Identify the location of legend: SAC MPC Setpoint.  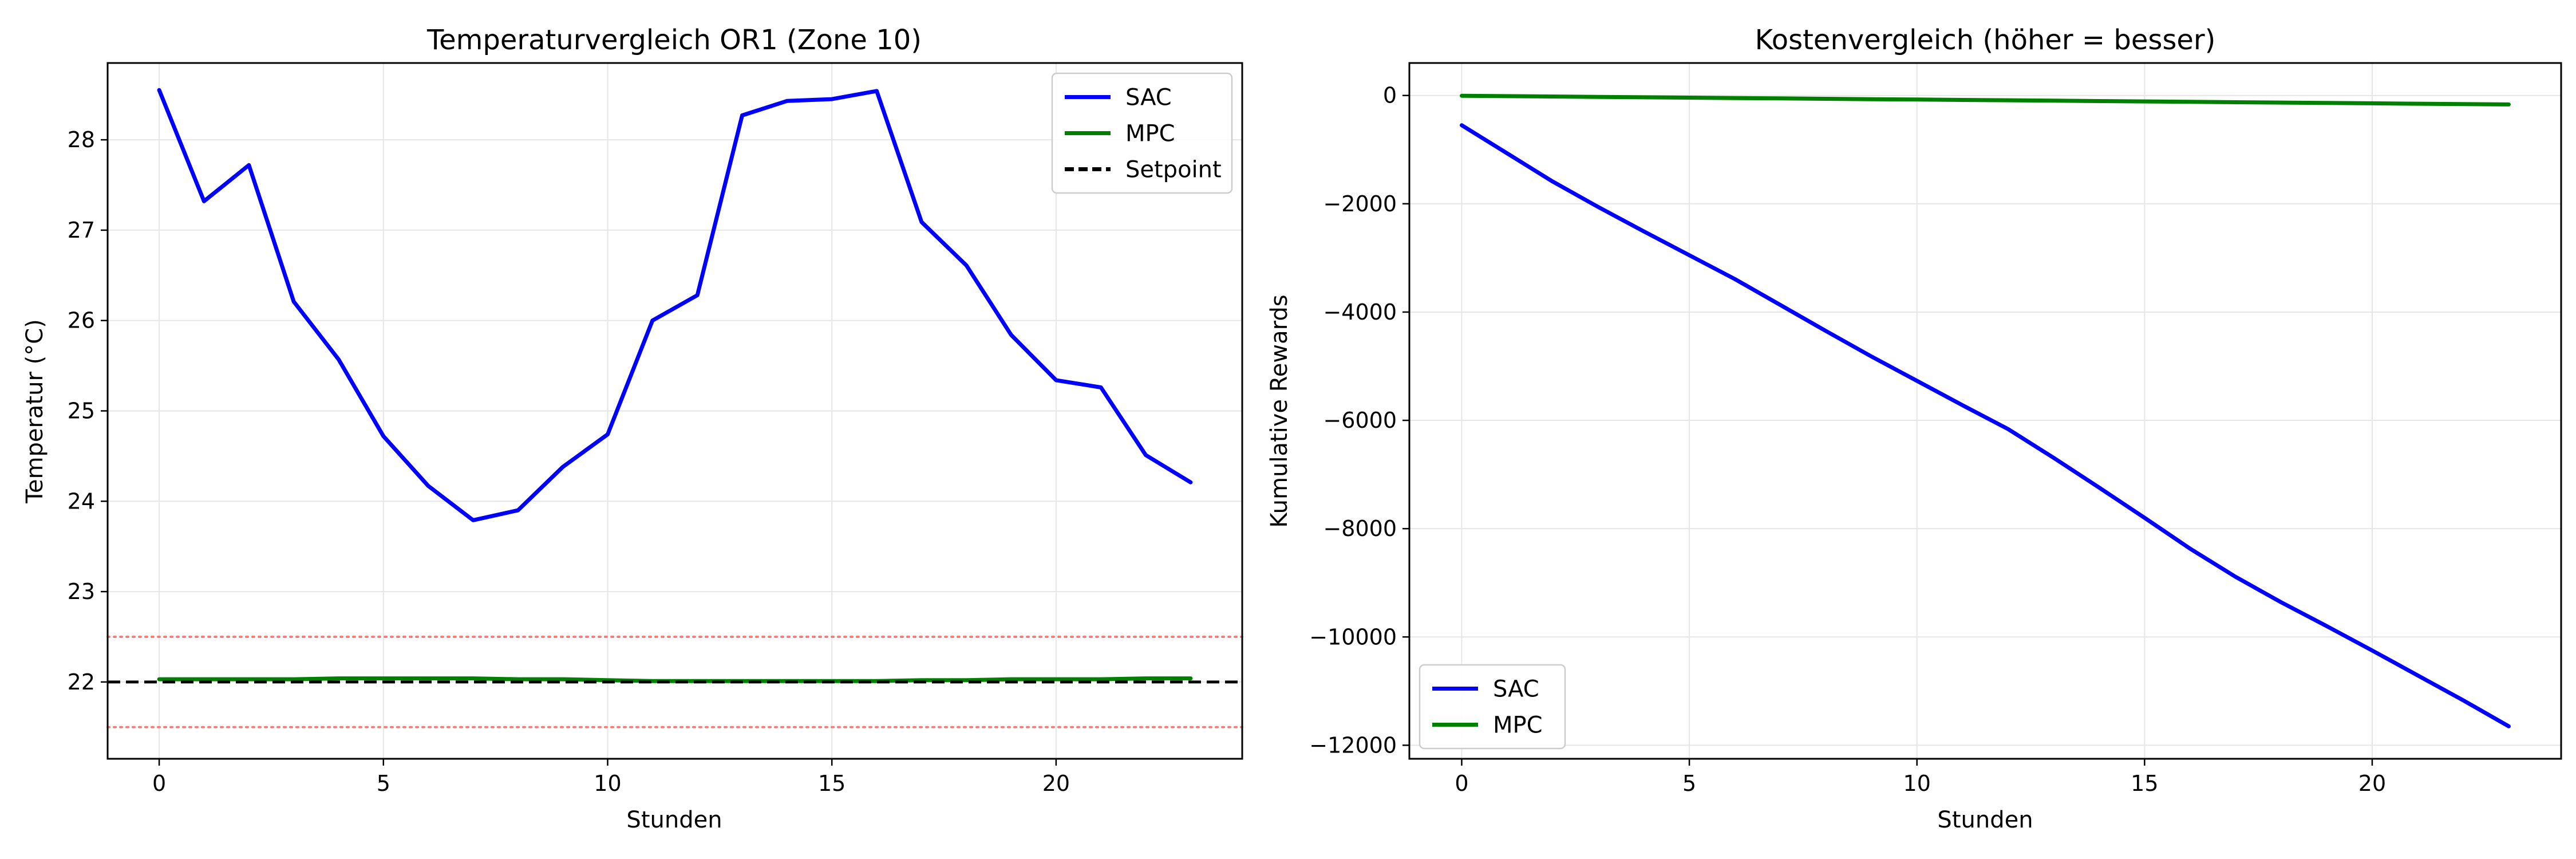
(1142, 133).